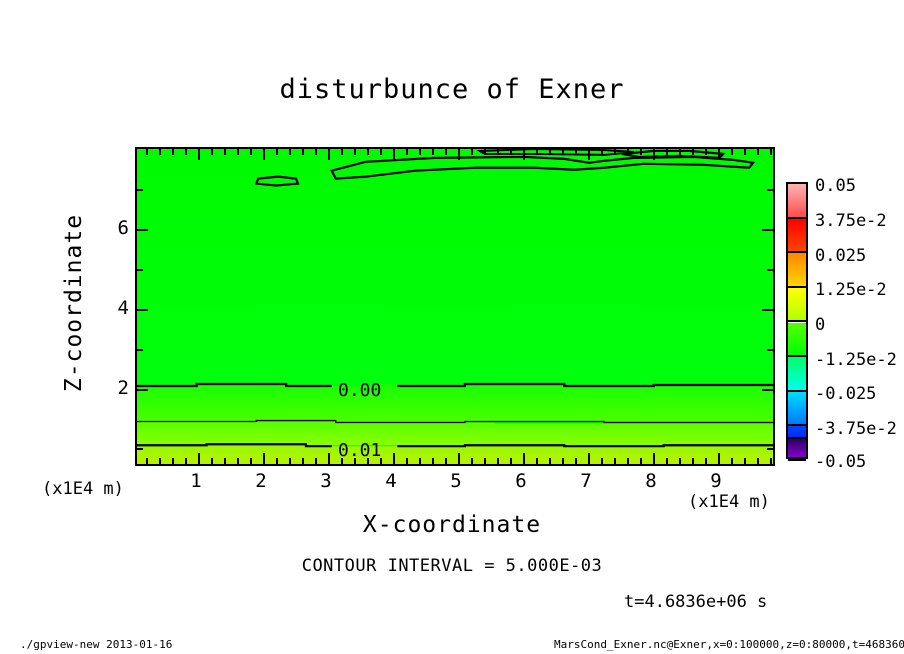 The image size is (904, 654). What do you see at coordinates (326, 481) in the screenshot?
I see `x-axis-label-3: 3` at bounding box center [326, 481].